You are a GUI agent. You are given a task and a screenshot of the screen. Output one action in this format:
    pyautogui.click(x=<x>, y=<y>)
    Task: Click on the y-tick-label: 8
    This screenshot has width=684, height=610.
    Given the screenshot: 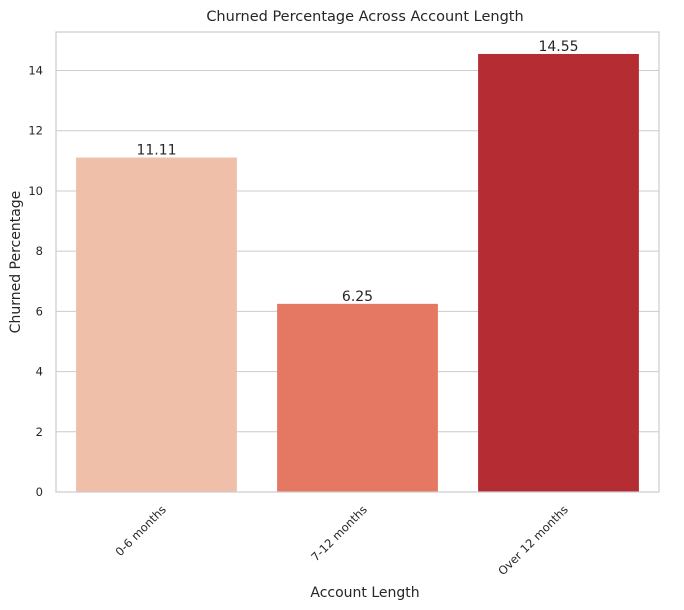 What is the action you would take?
    pyautogui.click(x=39, y=251)
    